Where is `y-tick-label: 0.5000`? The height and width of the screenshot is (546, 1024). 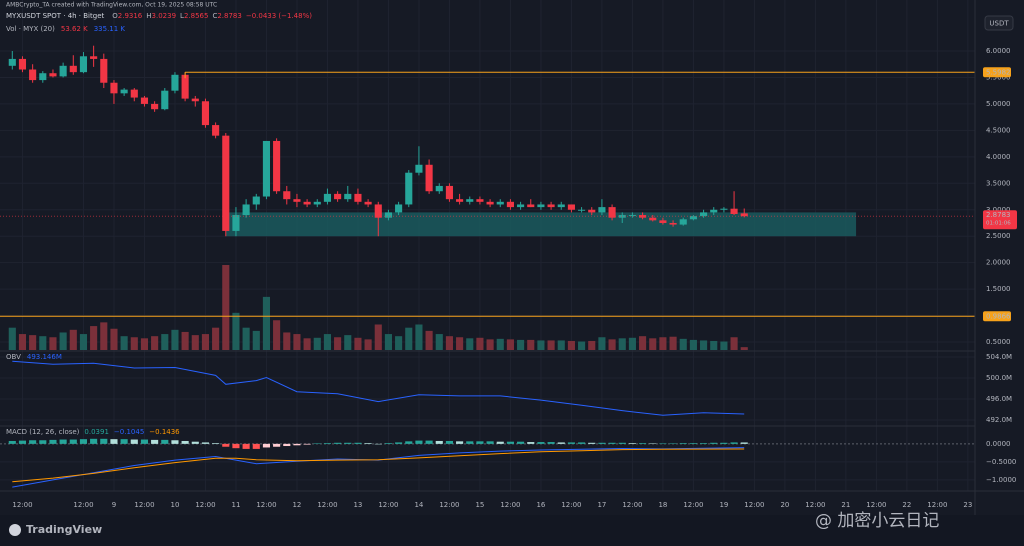 y-tick-label: 0.5000 is located at coordinates (998, 342).